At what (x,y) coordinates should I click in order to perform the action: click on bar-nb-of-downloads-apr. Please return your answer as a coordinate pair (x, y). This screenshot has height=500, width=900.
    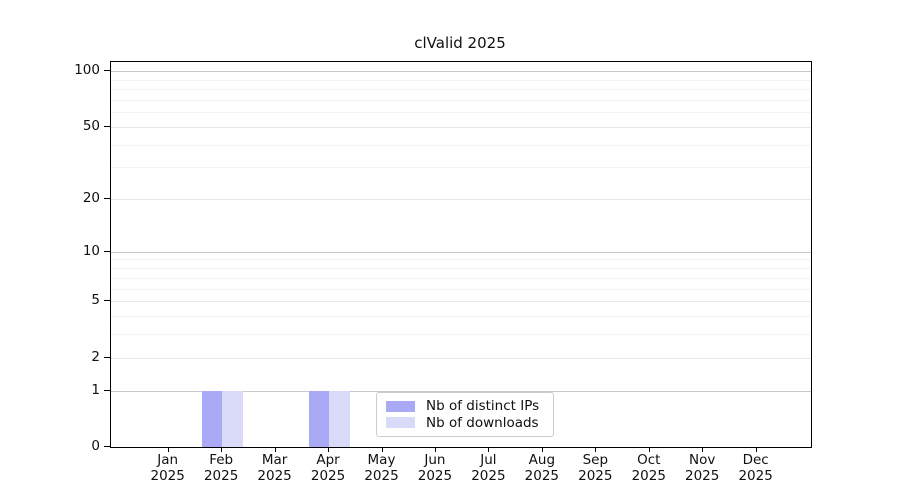
    Looking at the image, I should click on (339, 418).